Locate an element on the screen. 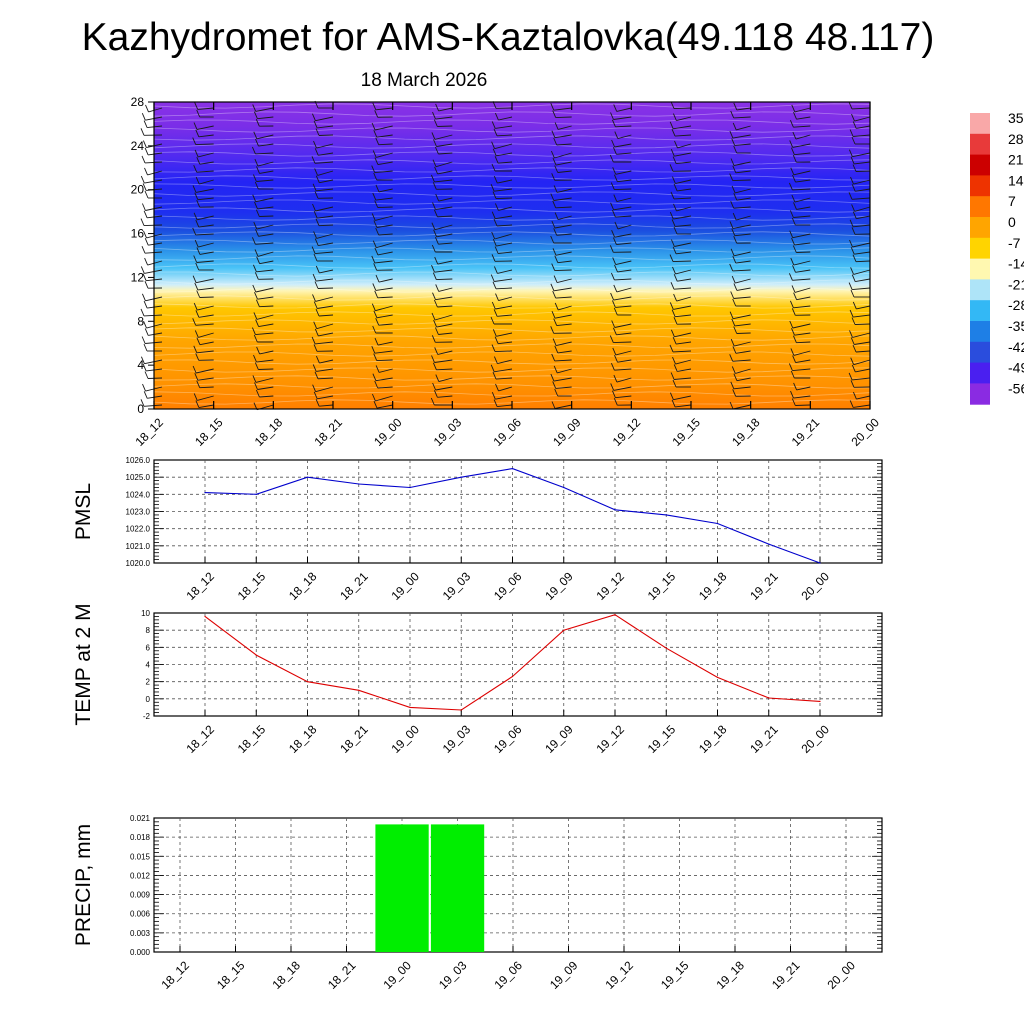  y-tick-label: 0.000 is located at coordinates (140, 952).